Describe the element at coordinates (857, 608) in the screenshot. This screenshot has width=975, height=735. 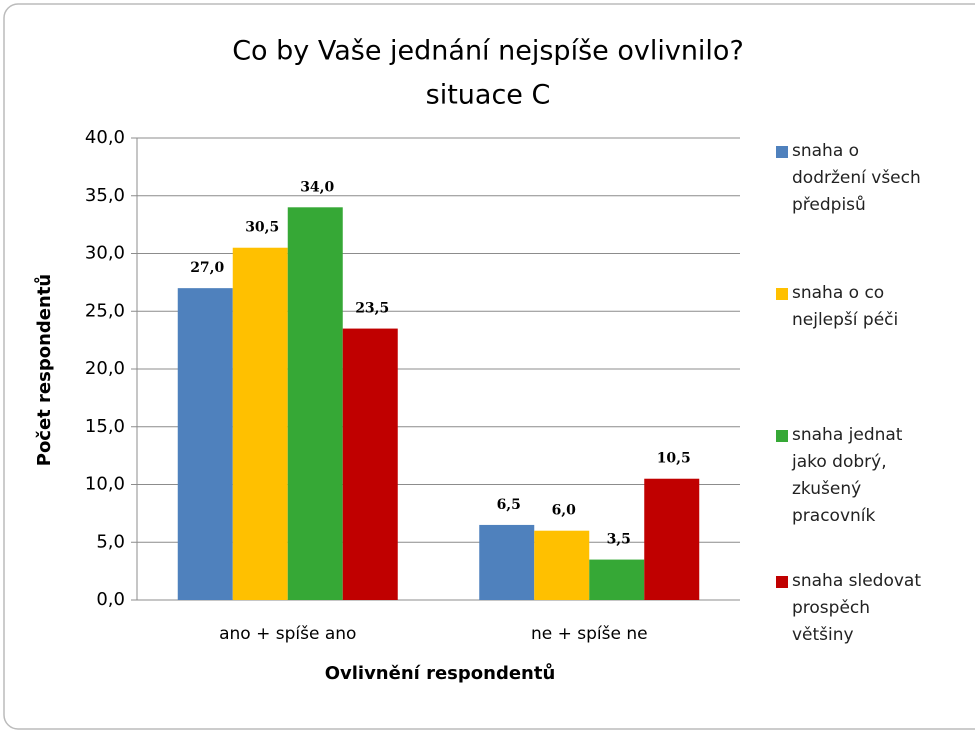
I see `legend-label: snaha sledovat prospěch většiny` at that location.